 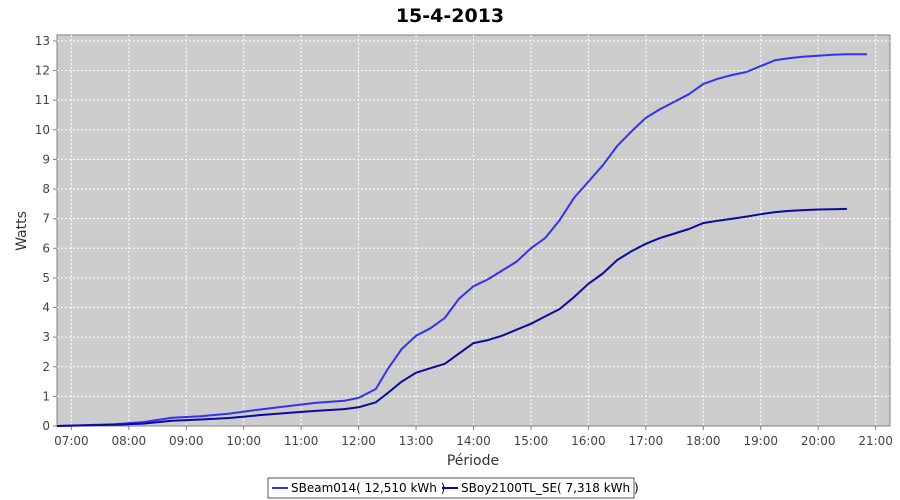 What do you see at coordinates (703, 441) in the screenshot?
I see `x-tick-label: 18:00` at bounding box center [703, 441].